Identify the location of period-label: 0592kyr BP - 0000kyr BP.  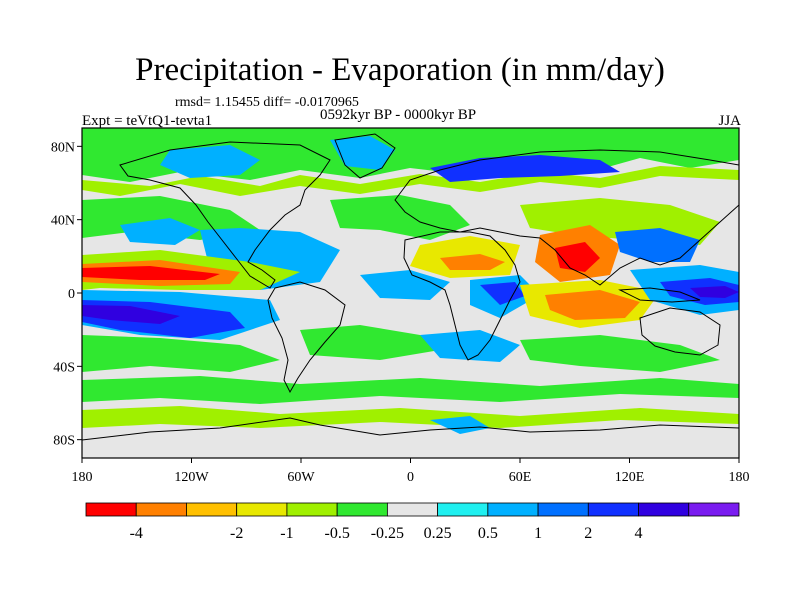
(398, 115).